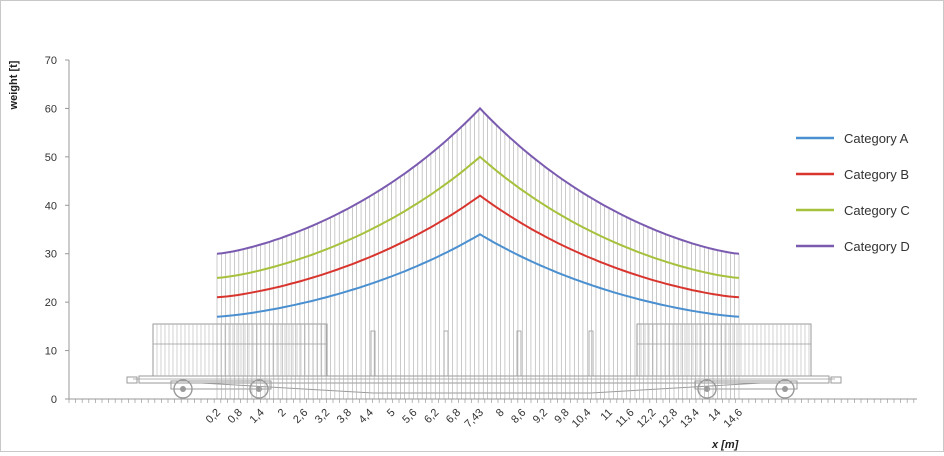 The width and height of the screenshot is (944, 456). I want to click on x-tick-label: 11, so click(607, 415).